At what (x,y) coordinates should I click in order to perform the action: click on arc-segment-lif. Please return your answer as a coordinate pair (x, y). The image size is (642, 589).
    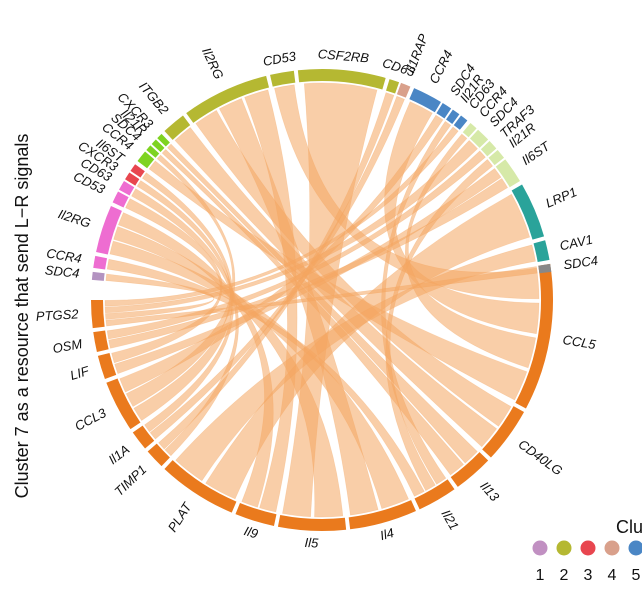
    Looking at the image, I should click on (107, 366).